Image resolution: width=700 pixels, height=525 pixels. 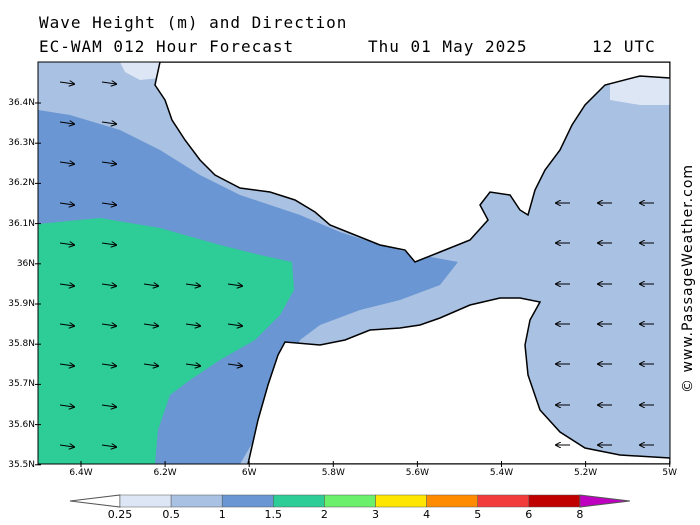 I want to click on colorbar-tick-label: 0.25, so click(x=120, y=514).